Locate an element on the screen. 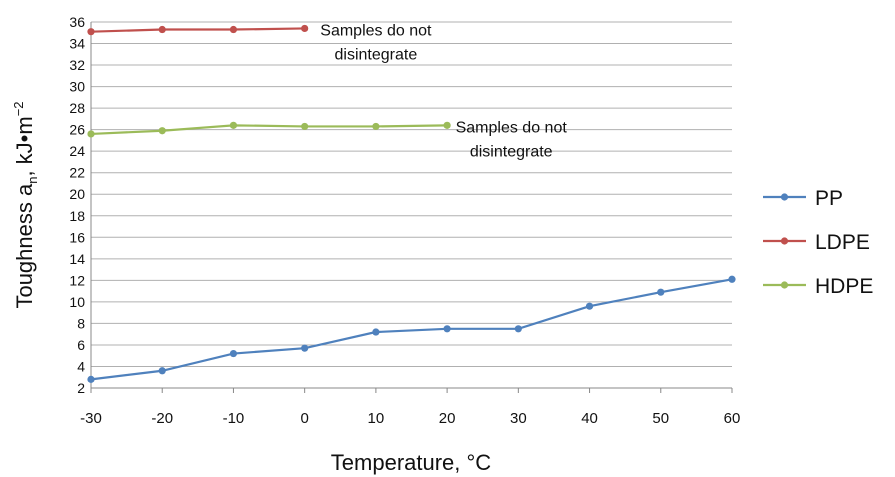 The width and height of the screenshot is (895, 477). x-axis-title: Temperature, °C is located at coordinates (411, 462).